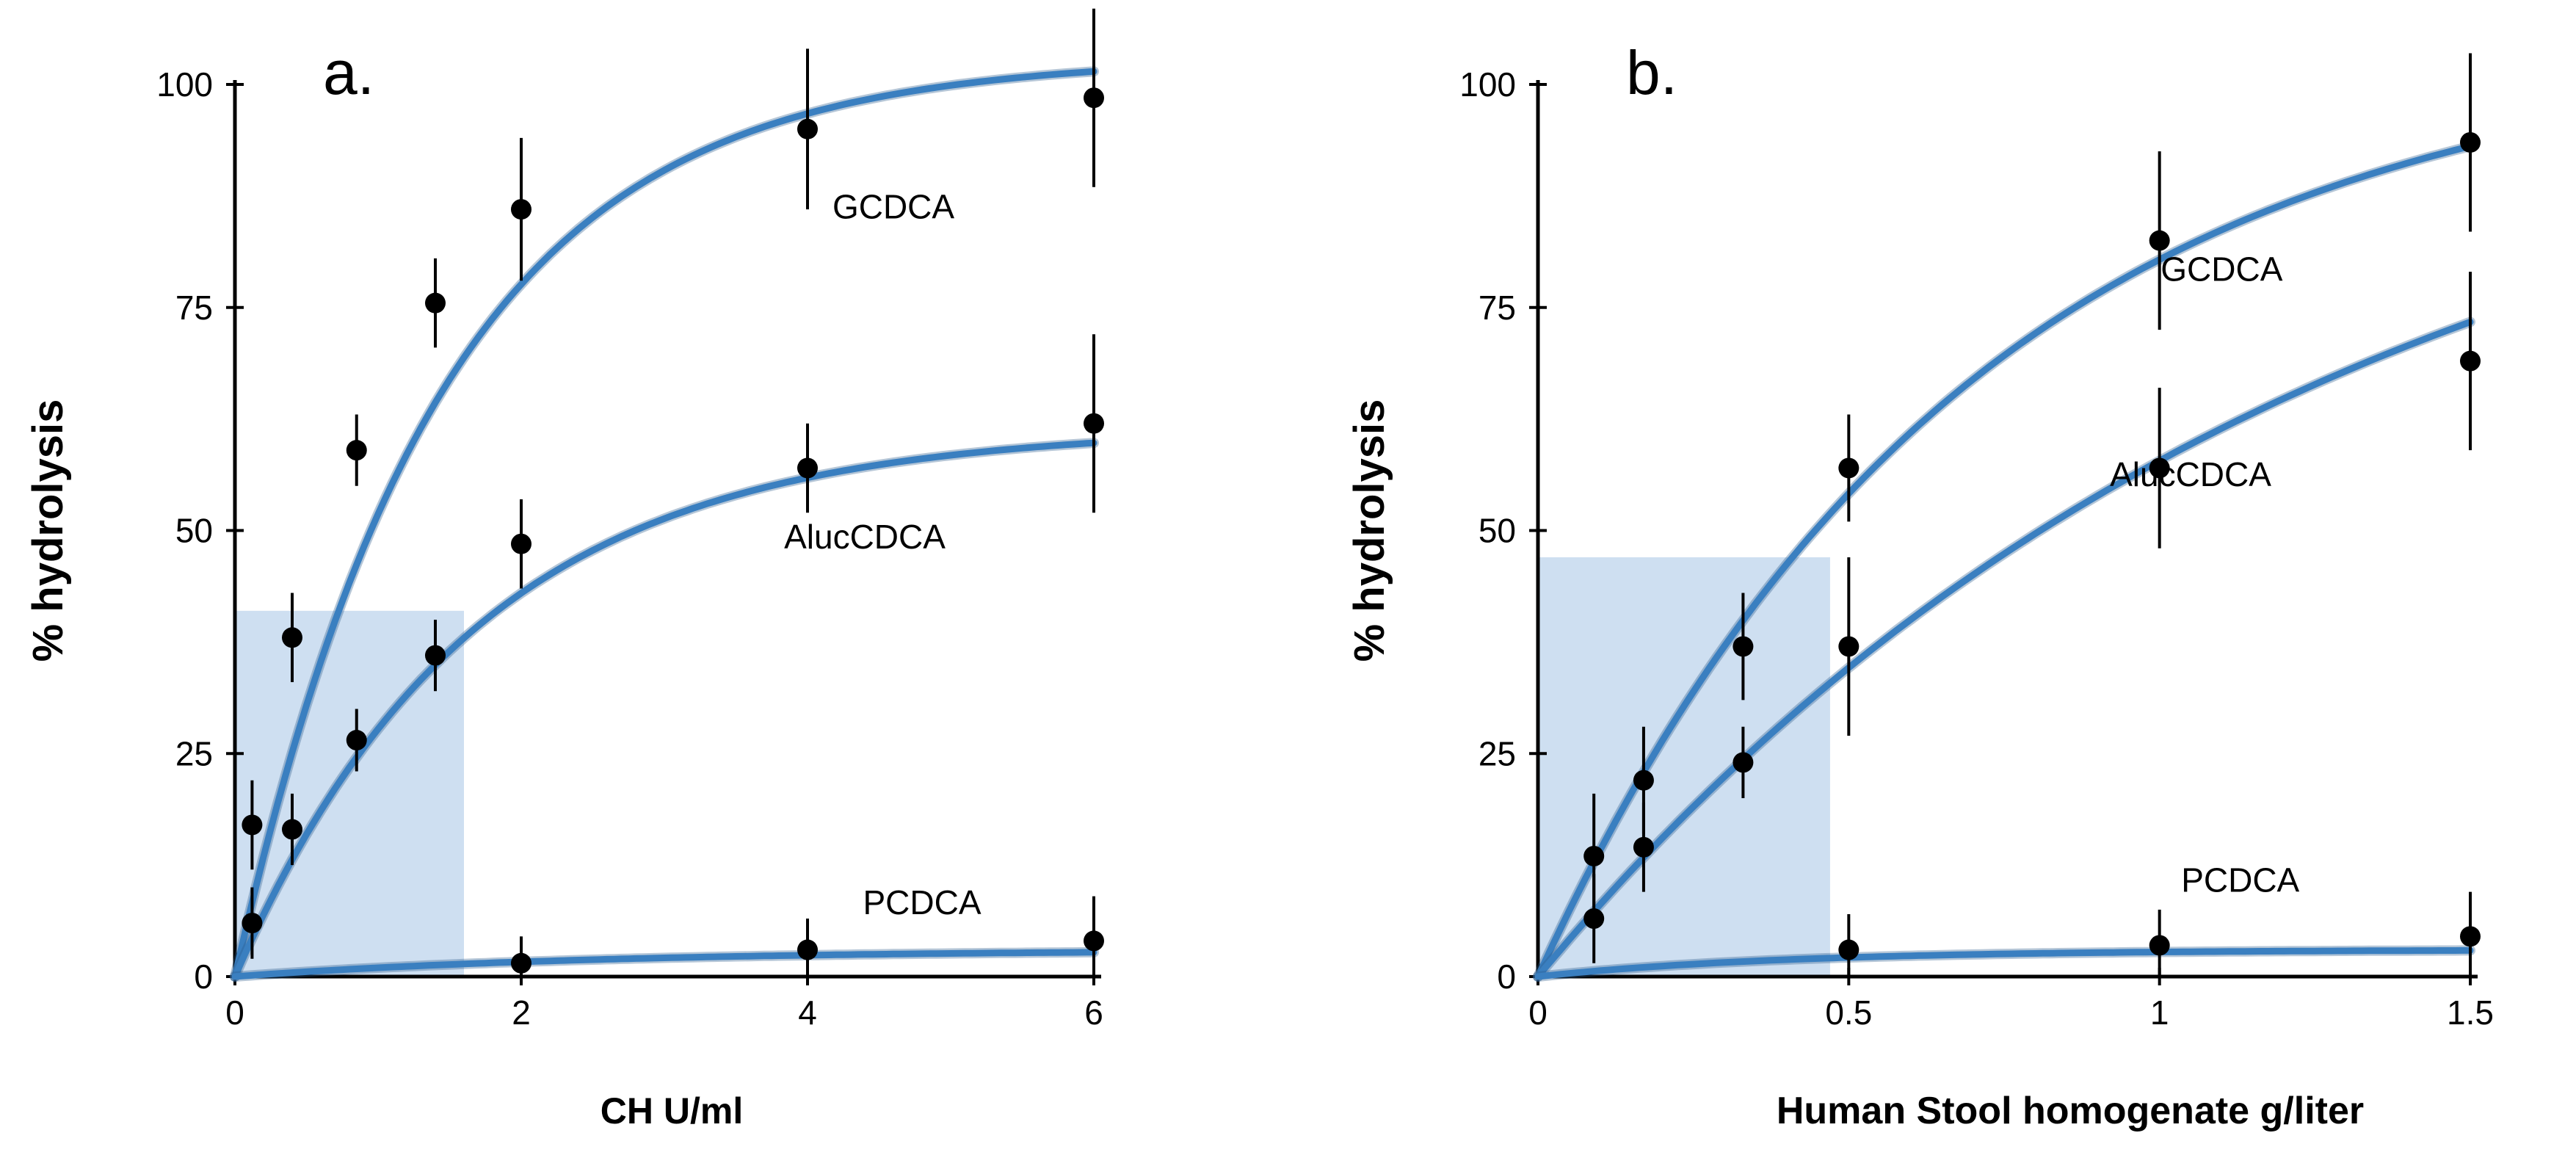 The image size is (2576, 1155). What do you see at coordinates (1849, 1013) in the screenshot?
I see `x-tick-label: 0.5` at bounding box center [1849, 1013].